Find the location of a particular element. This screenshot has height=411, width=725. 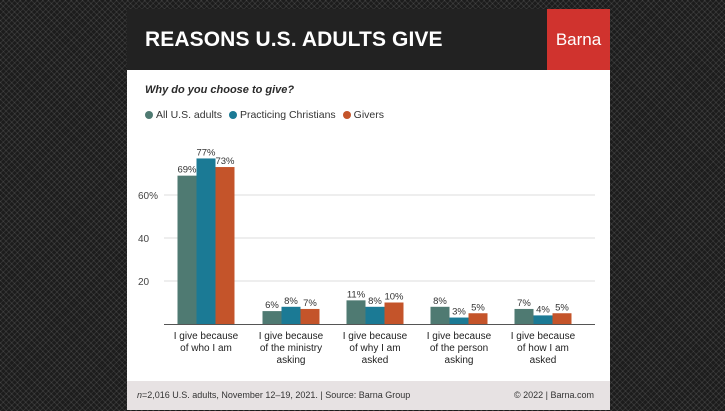

chart-subtitle: Why do you choose to give? is located at coordinates (220, 90).